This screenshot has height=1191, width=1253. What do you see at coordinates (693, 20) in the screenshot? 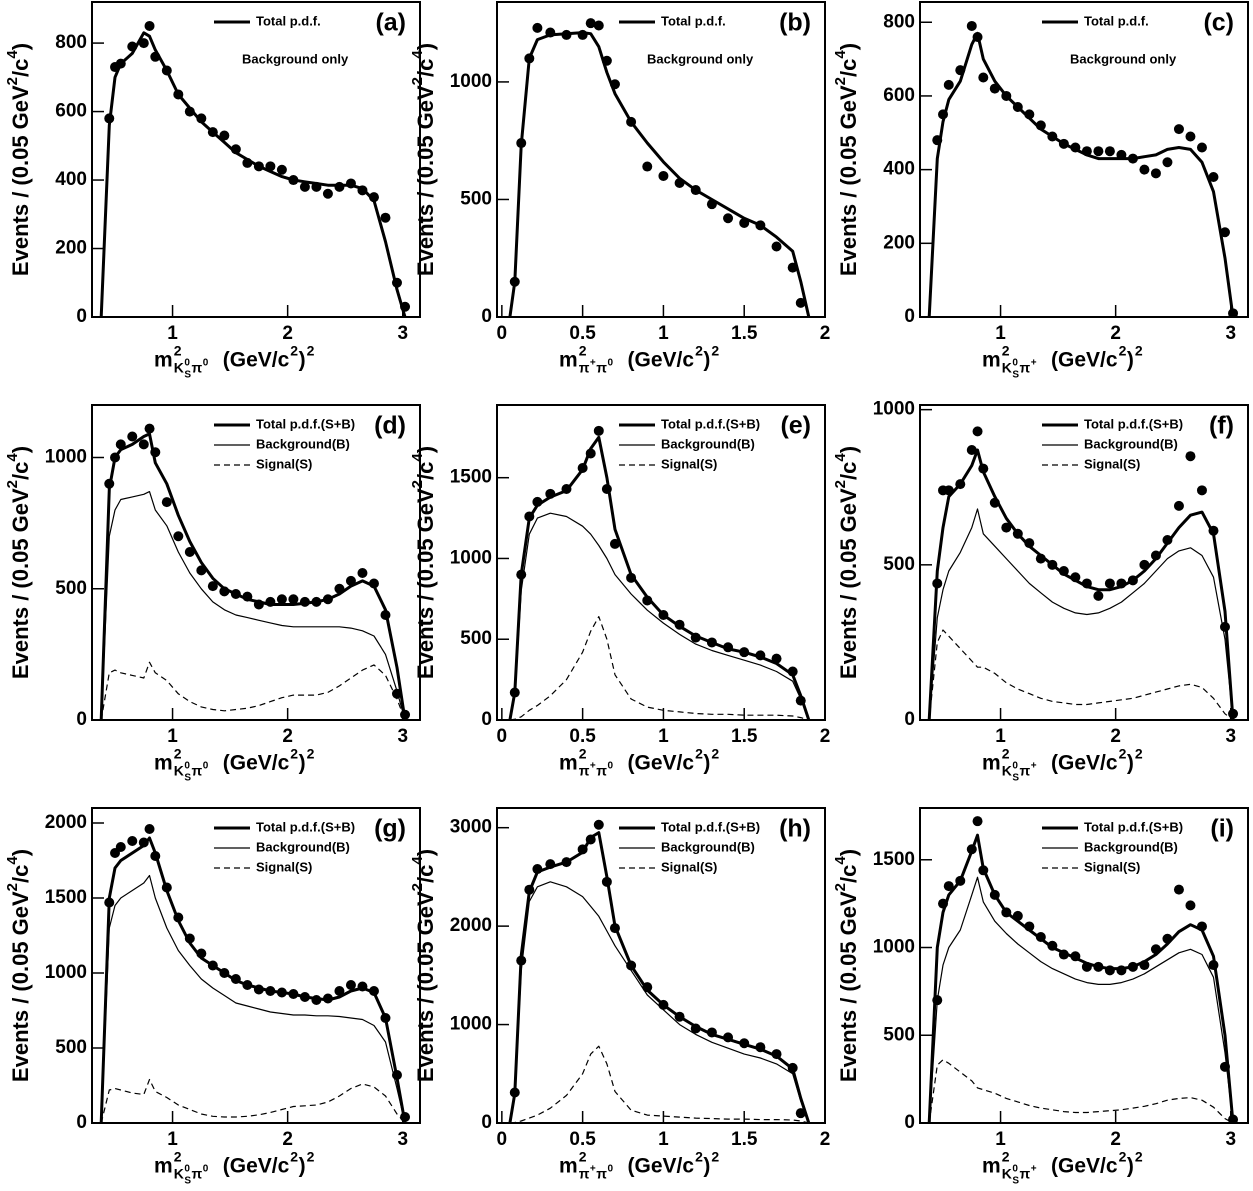
I see `legend-label: Total p.d.f.` at bounding box center [693, 20].